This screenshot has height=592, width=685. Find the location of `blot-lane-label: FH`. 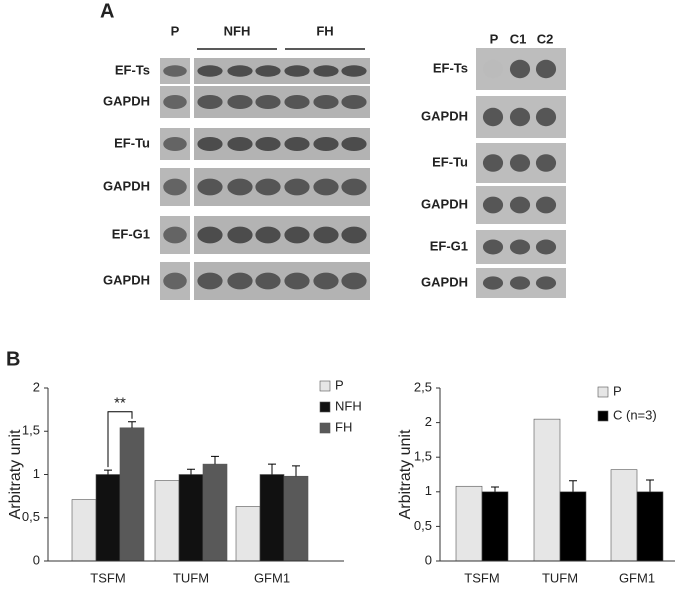

blot-lane-label: FH is located at coordinates (324, 30).